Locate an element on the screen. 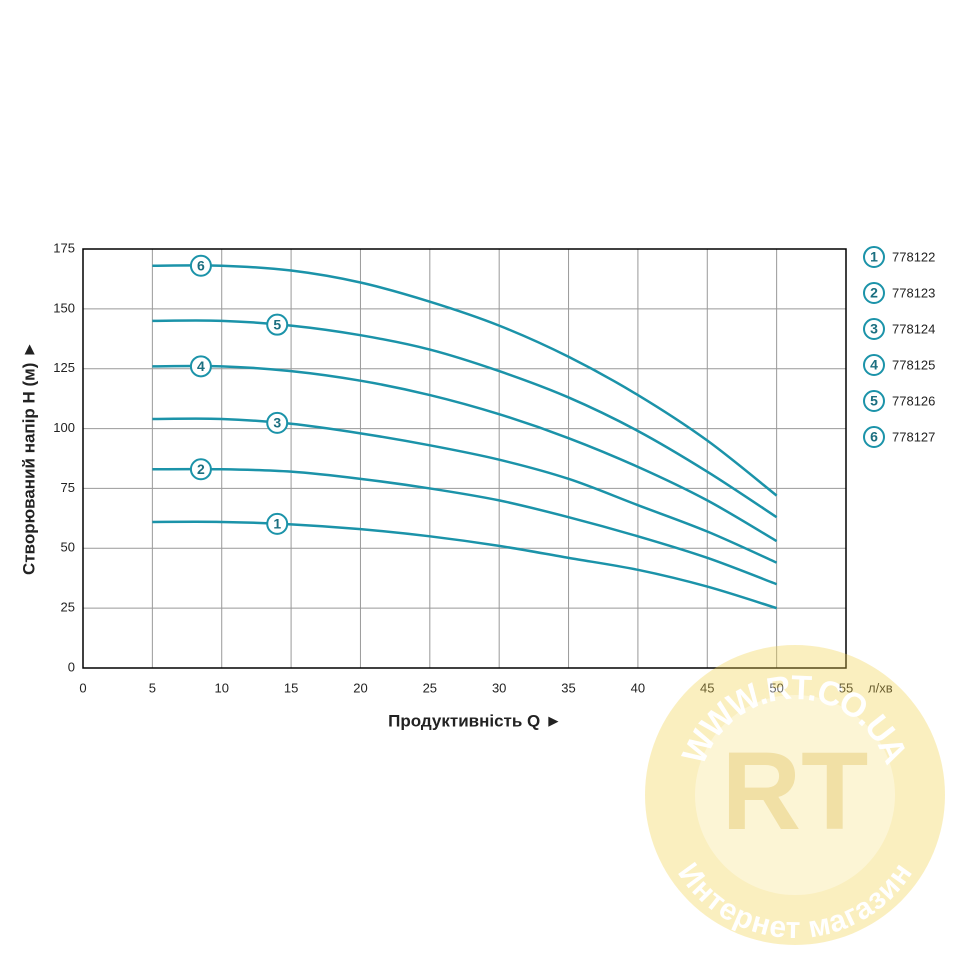  x-tick-label: 25 is located at coordinates (430, 687).